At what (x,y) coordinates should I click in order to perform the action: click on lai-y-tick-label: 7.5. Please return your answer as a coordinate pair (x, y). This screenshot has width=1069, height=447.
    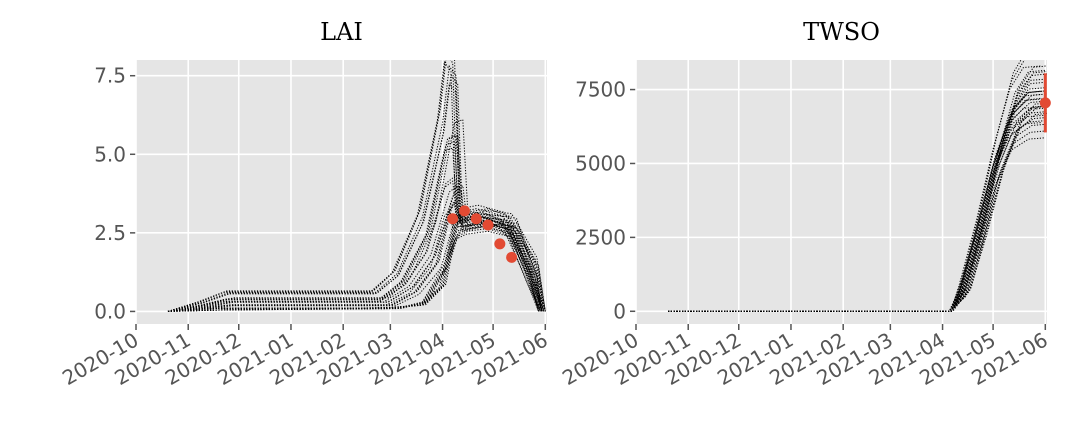
    Looking at the image, I should click on (110, 76).